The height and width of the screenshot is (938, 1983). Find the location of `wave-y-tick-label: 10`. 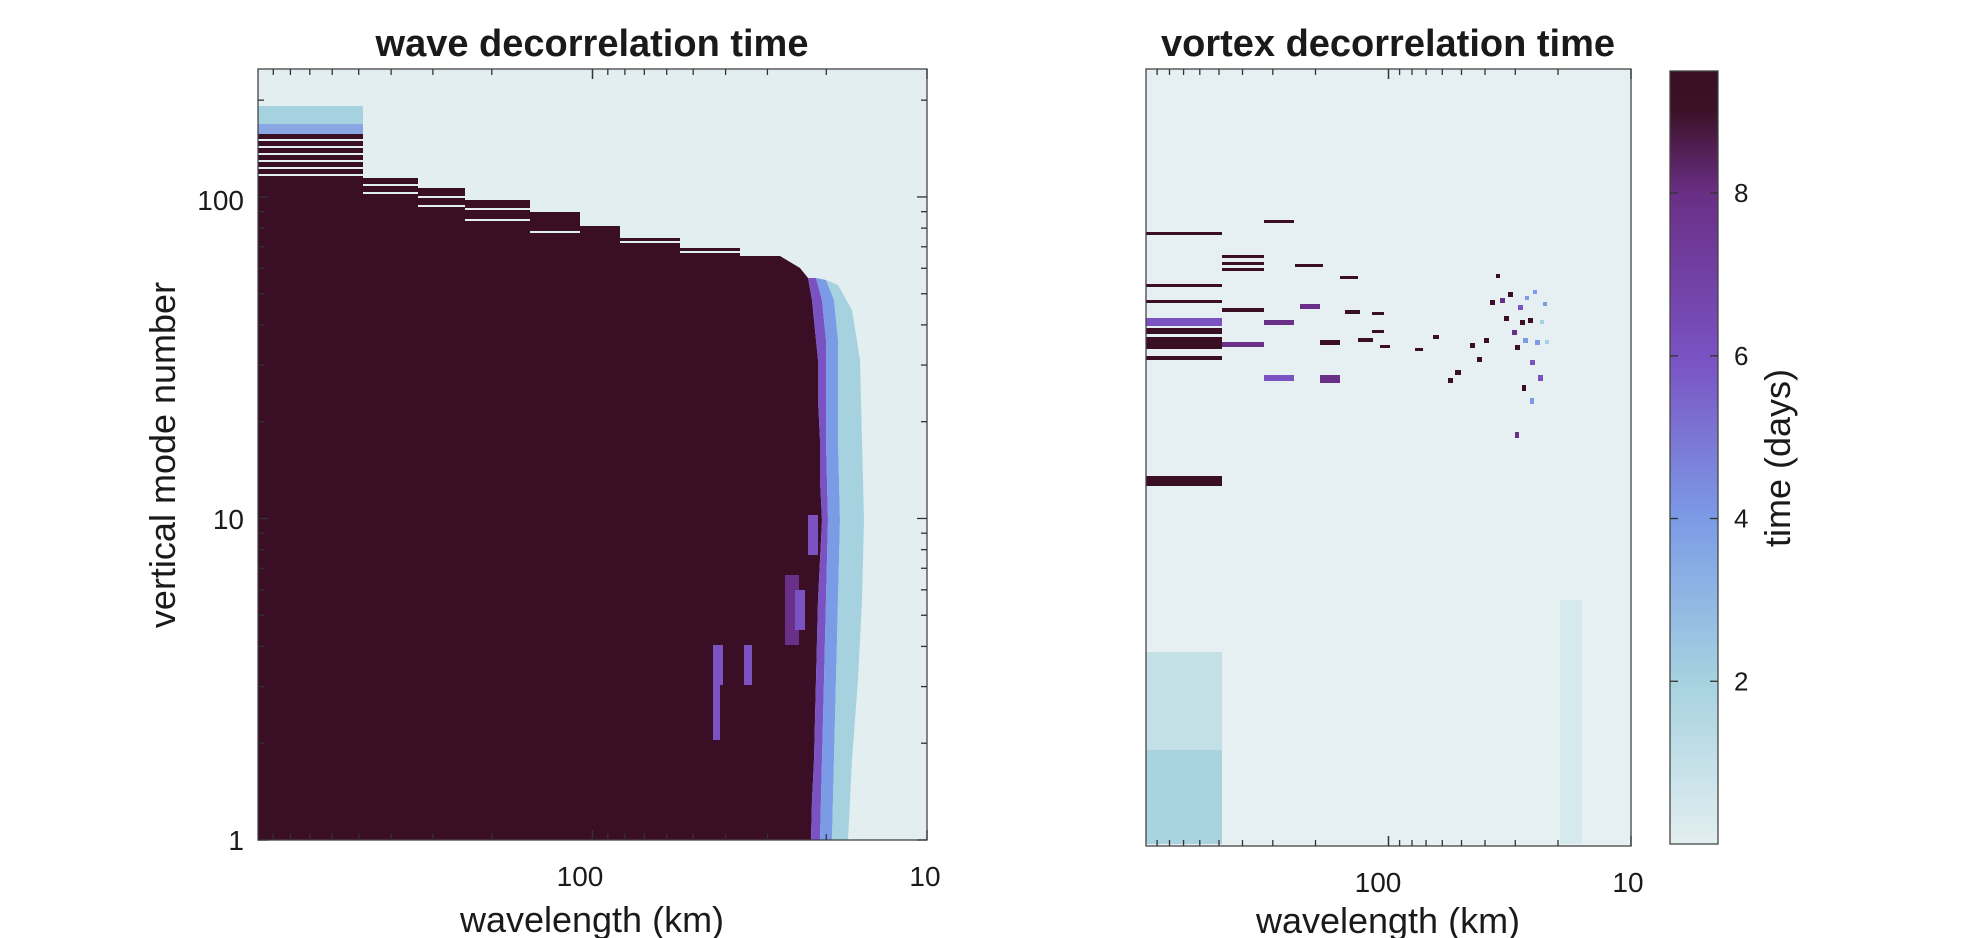

wave-y-tick-label: 10 is located at coordinates (228, 519).